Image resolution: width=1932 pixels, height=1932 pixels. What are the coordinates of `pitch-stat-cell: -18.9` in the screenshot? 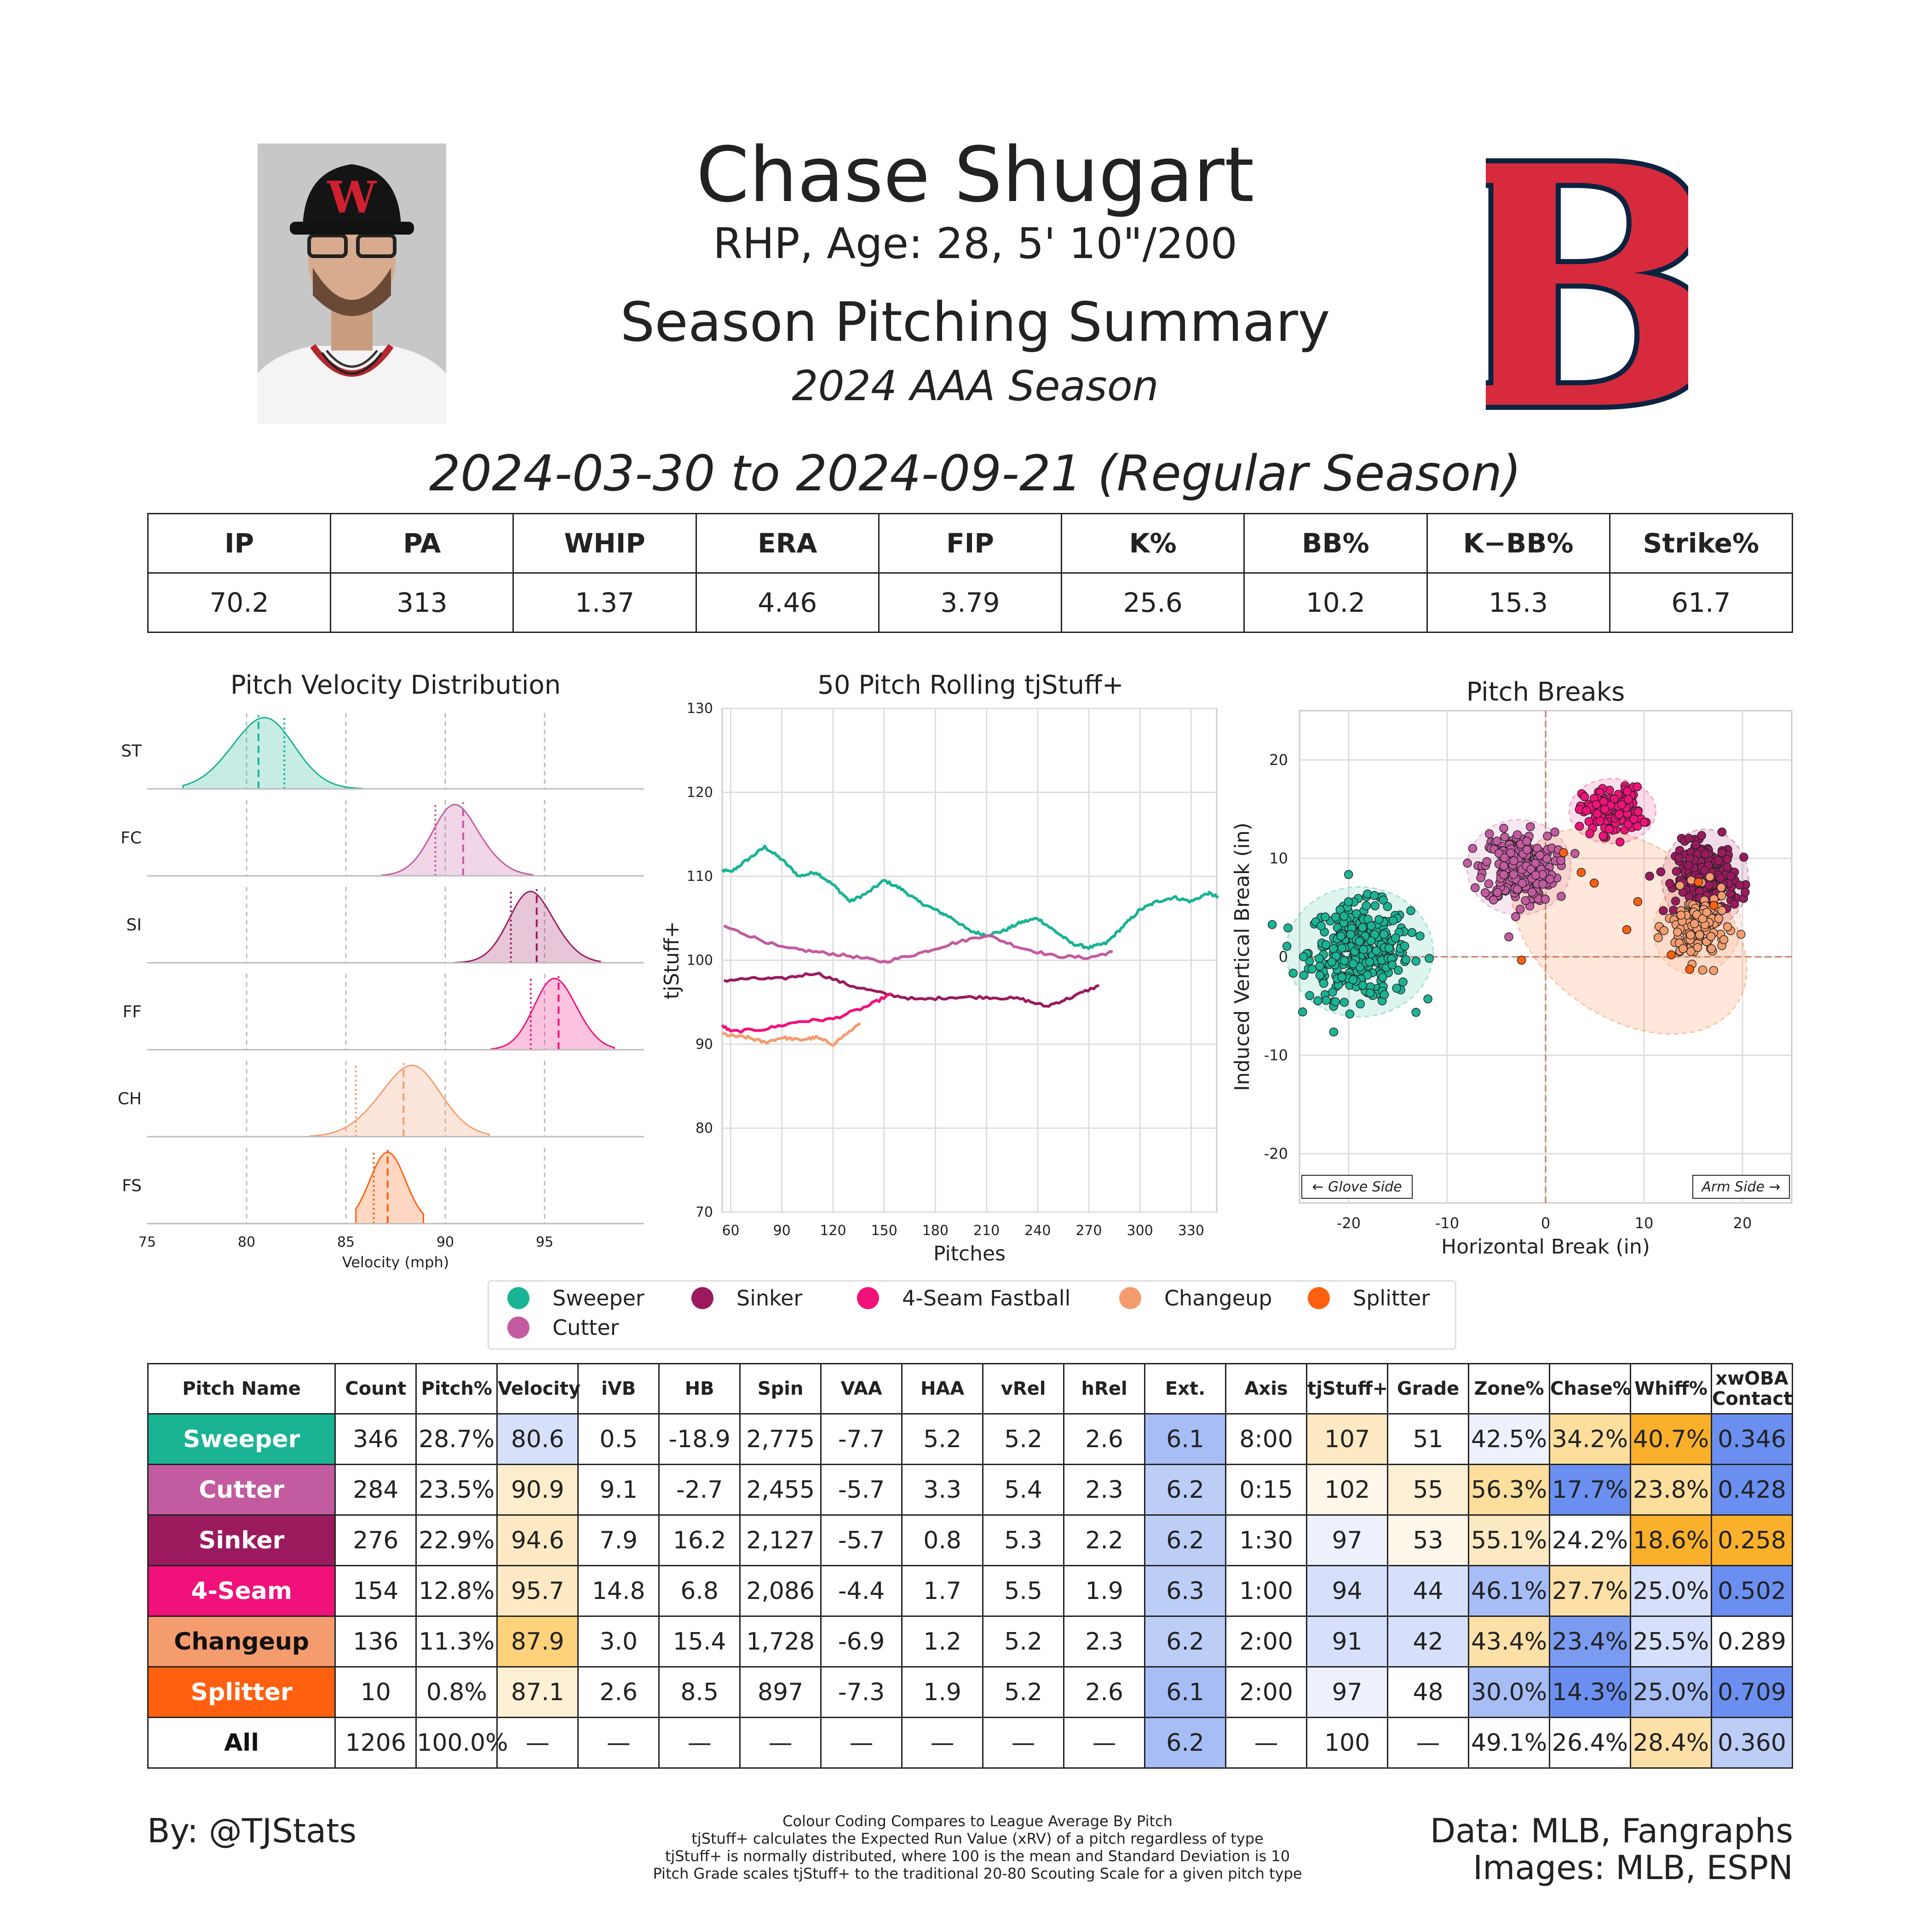 It's located at (699, 1439).